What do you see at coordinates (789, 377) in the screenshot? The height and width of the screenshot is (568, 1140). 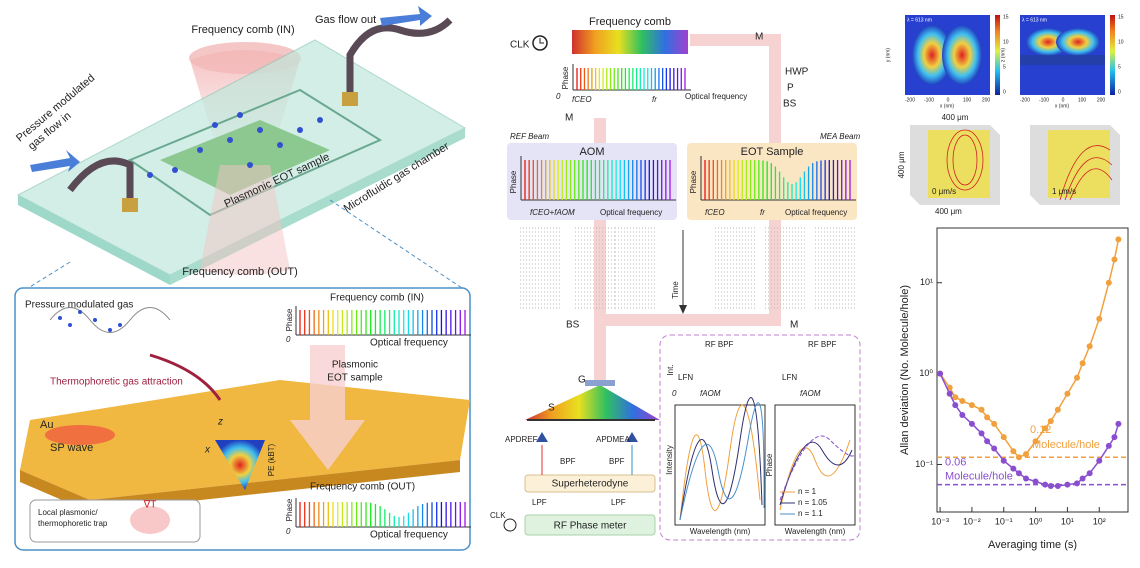 I see `label: LFN` at bounding box center [789, 377].